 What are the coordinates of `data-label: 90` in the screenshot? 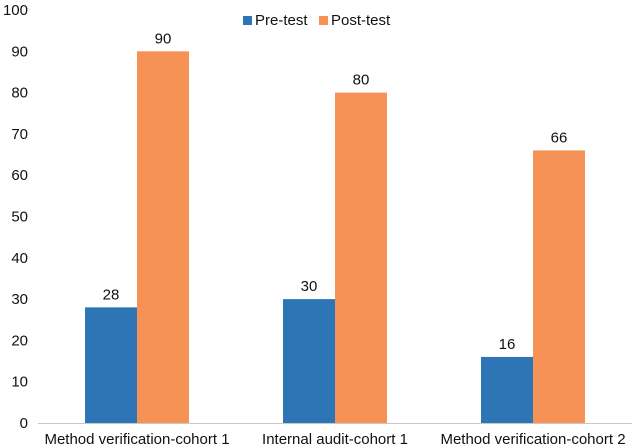 It's located at (163, 38).